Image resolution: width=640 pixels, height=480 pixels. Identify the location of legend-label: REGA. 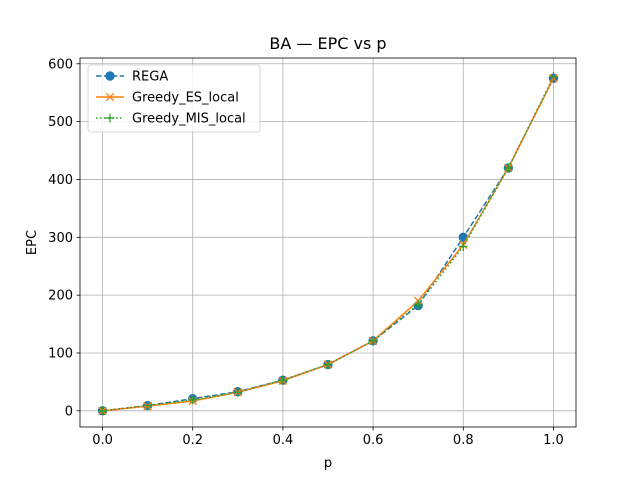
(150, 77).